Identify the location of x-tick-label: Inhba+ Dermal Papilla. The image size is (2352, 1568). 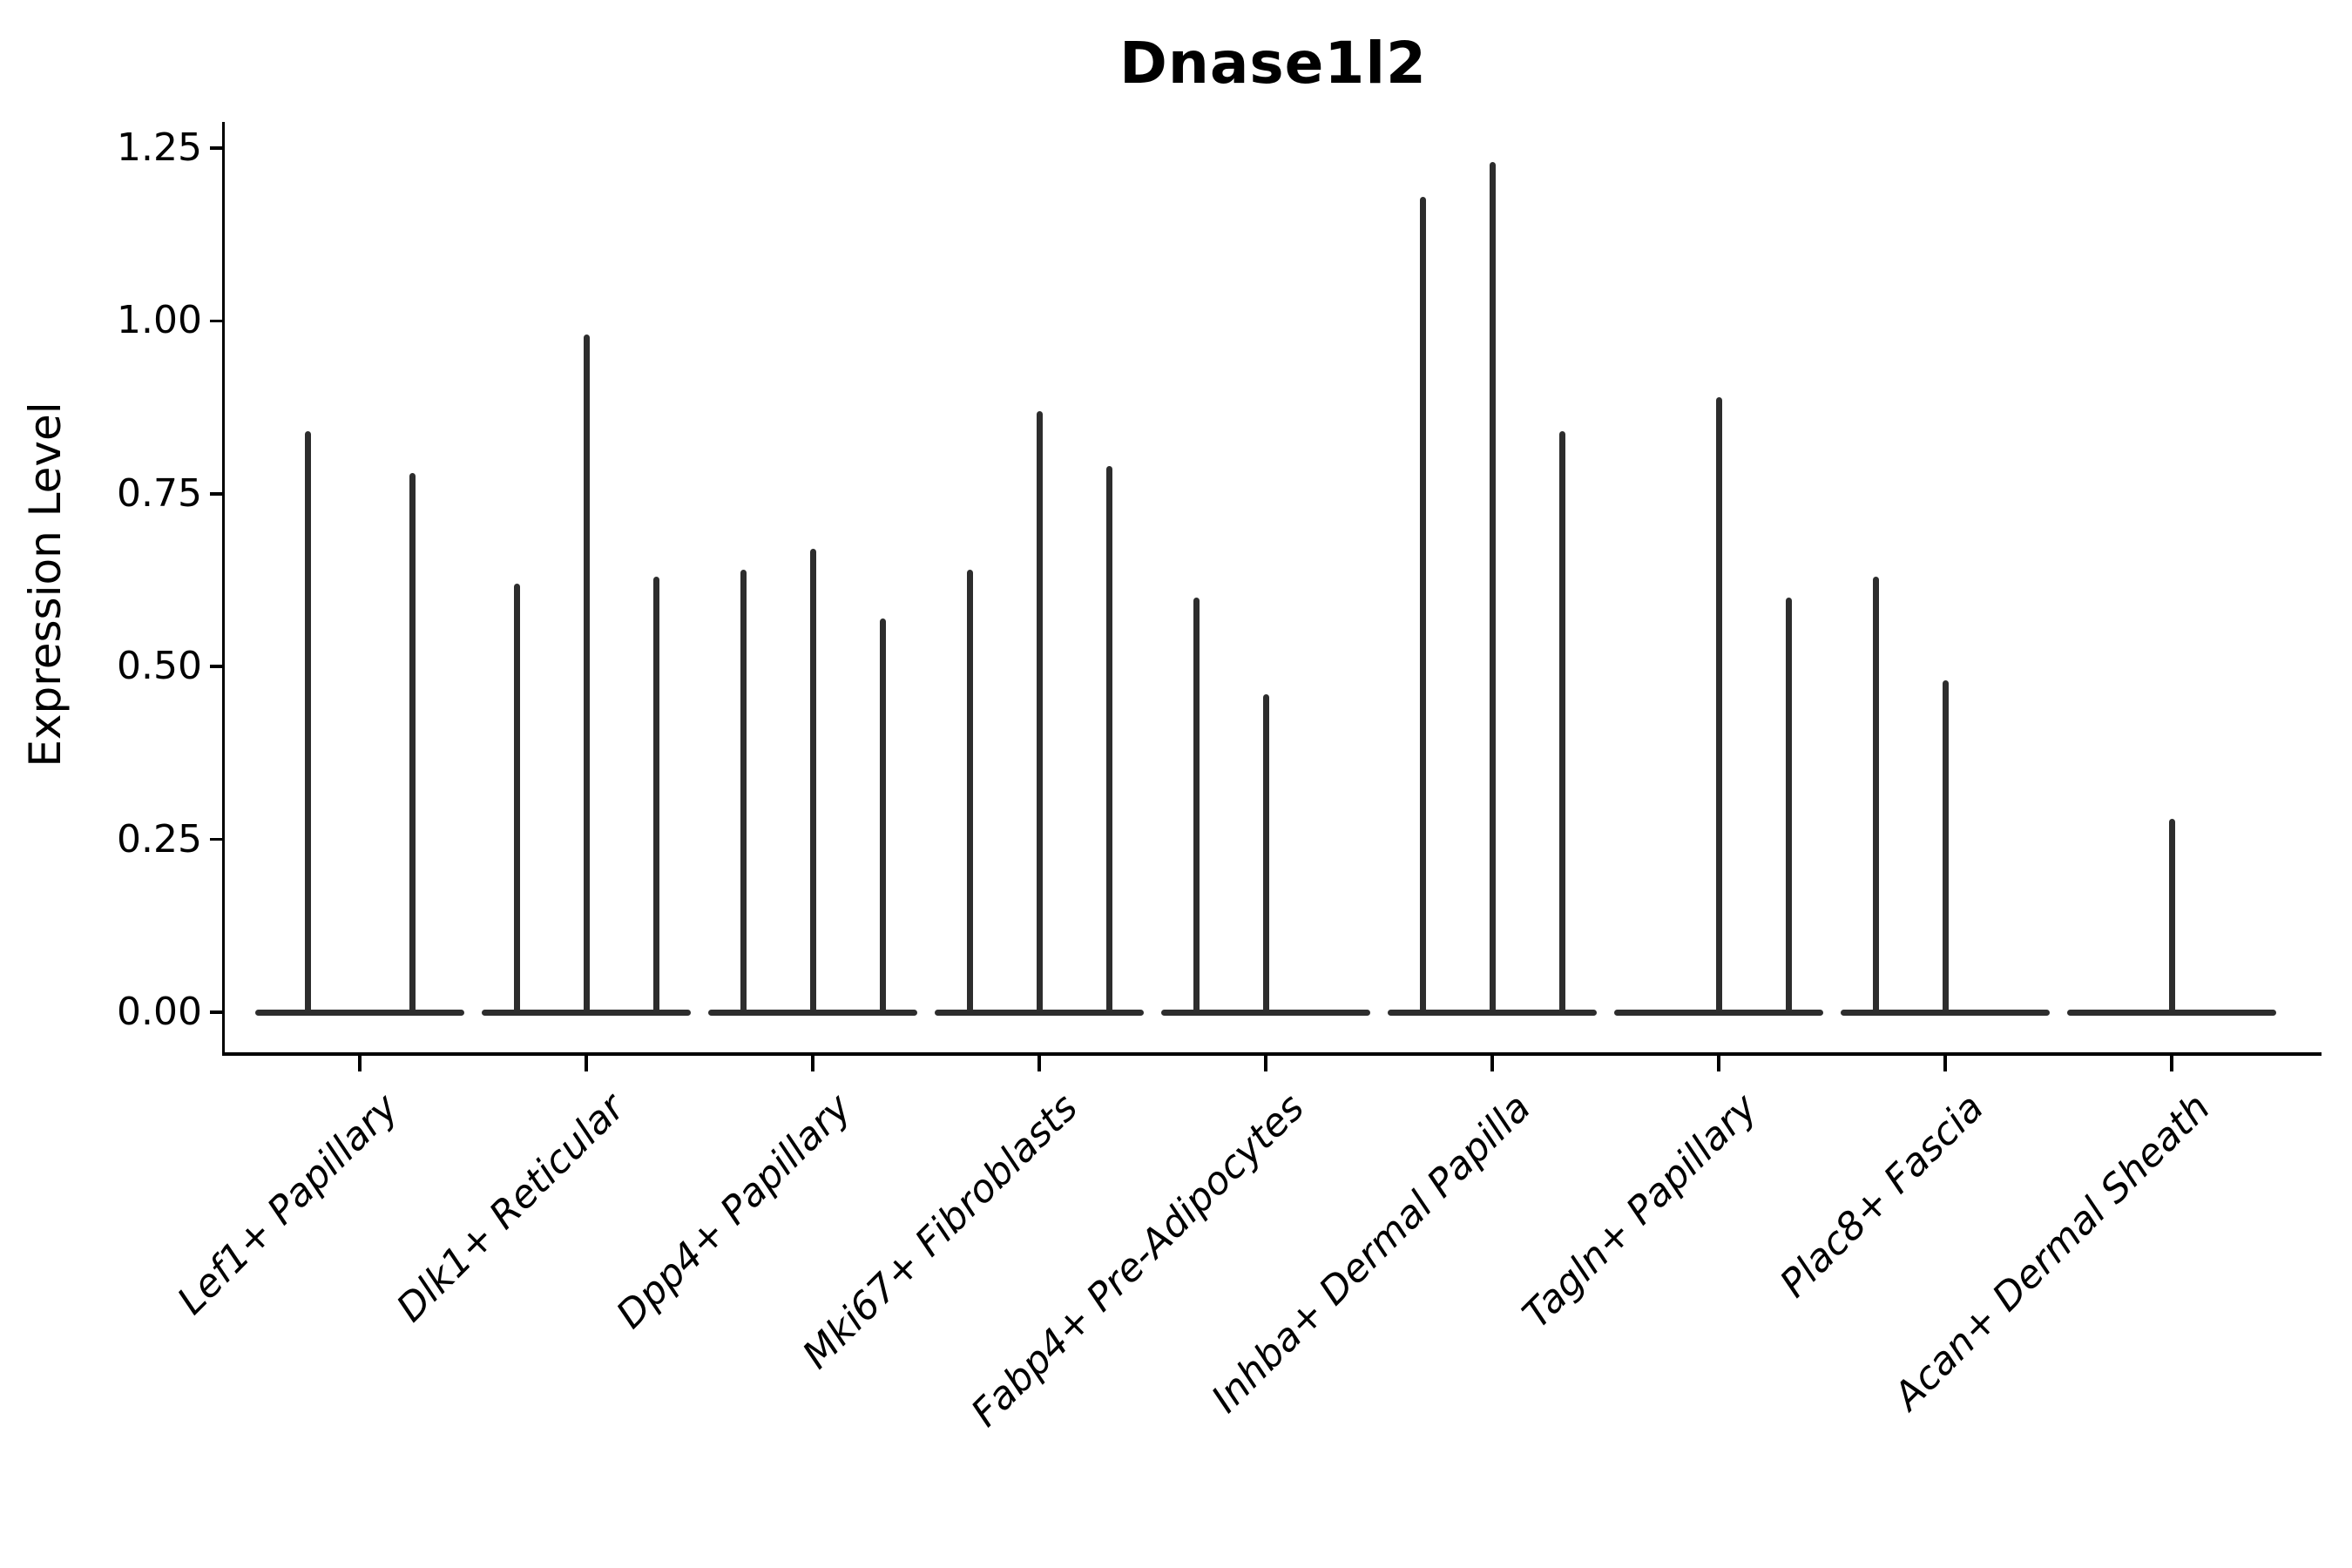
(1371, 1253).